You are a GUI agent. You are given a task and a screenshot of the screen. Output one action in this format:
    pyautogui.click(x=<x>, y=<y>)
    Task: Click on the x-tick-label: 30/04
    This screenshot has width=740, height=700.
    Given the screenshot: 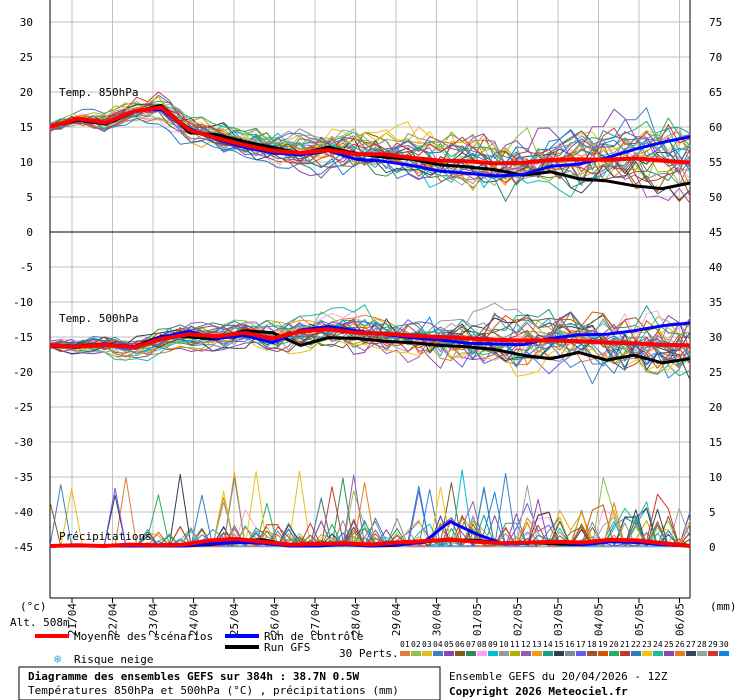 What is the action you would take?
    pyautogui.click(x=437, y=619)
    